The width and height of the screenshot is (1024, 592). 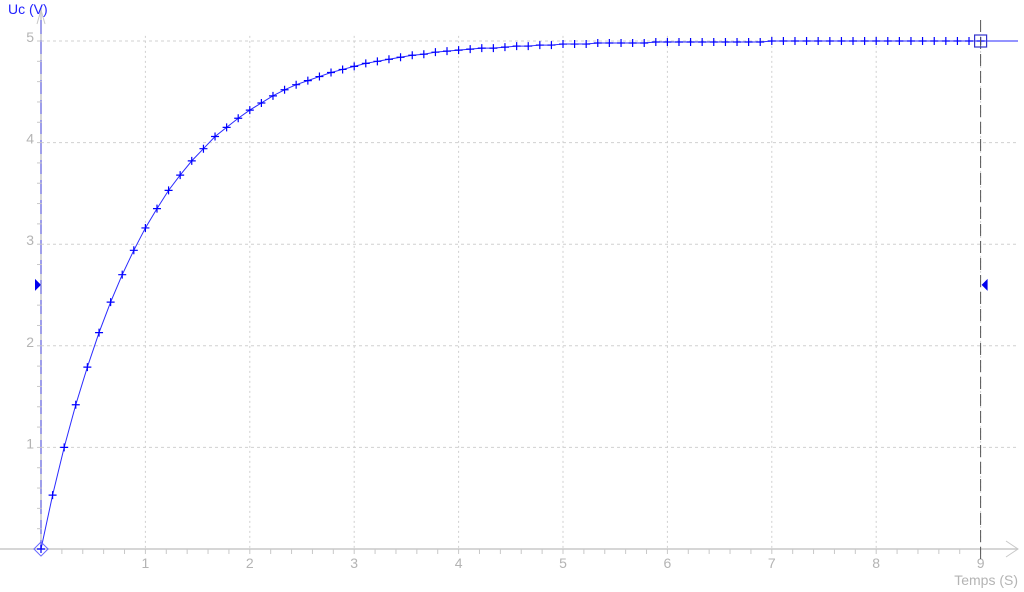 What do you see at coordinates (146, 563) in the screenshot?
I see `x-tick-label: 1` at bounding box center [146, 563].